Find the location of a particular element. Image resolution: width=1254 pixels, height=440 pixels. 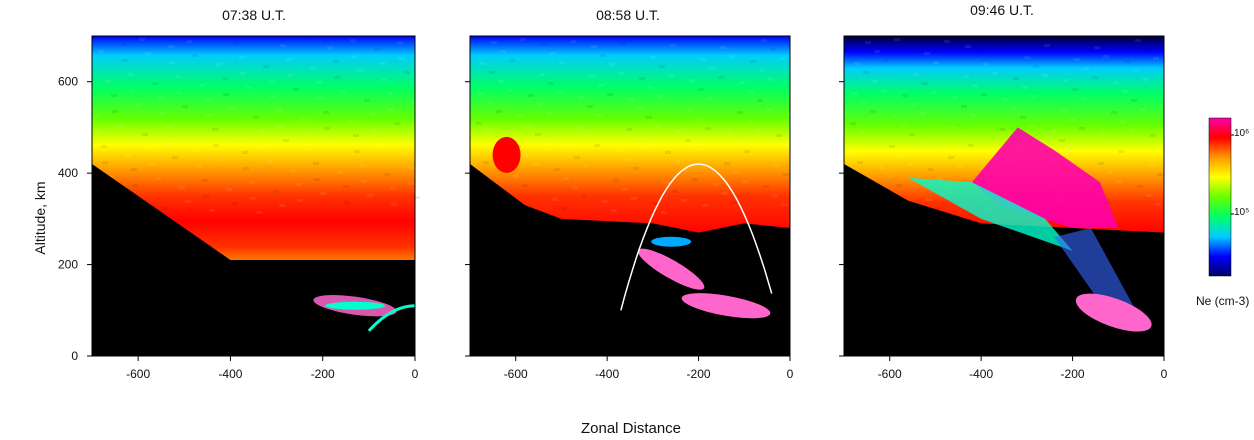

x-tick-label: -200 is located at coordinates (699, 374).